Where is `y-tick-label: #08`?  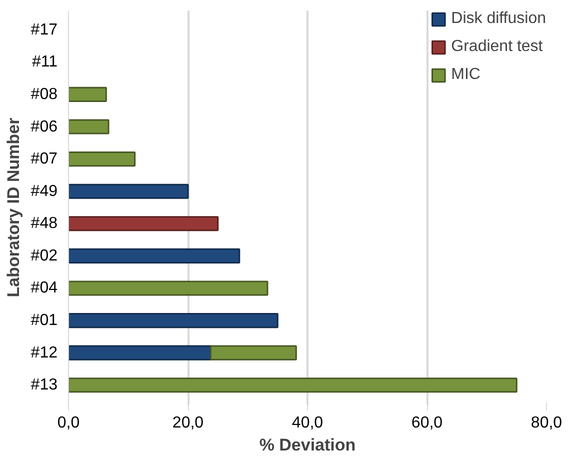 y-tick-label: #08 is located at coordinates (44, 94).